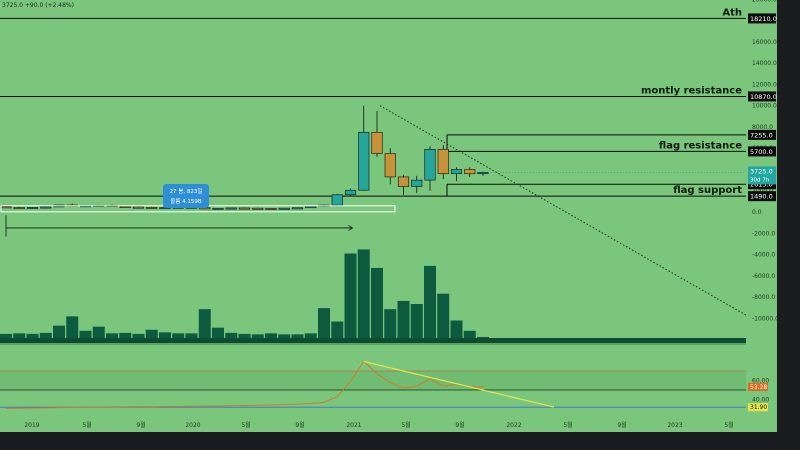  Describe the element at coordinates (763, 255) in the screenshot. I see `y-tick-label: -4000.0` at that location.